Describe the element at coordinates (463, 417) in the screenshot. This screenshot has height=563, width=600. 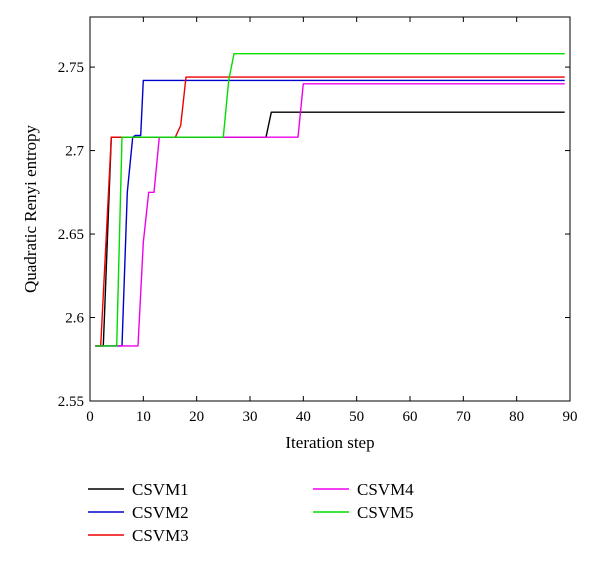
I see `x-tick-label: 70` at that location.